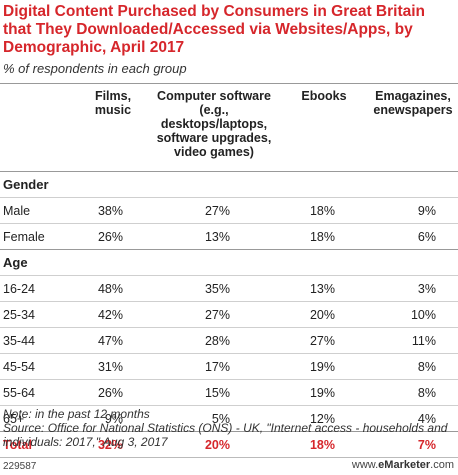 The width and height of the screenshot is (458, 475). Describe the element at coordinates (39, 366) in the screenshot. I see `row-label: 45-54` at that location.